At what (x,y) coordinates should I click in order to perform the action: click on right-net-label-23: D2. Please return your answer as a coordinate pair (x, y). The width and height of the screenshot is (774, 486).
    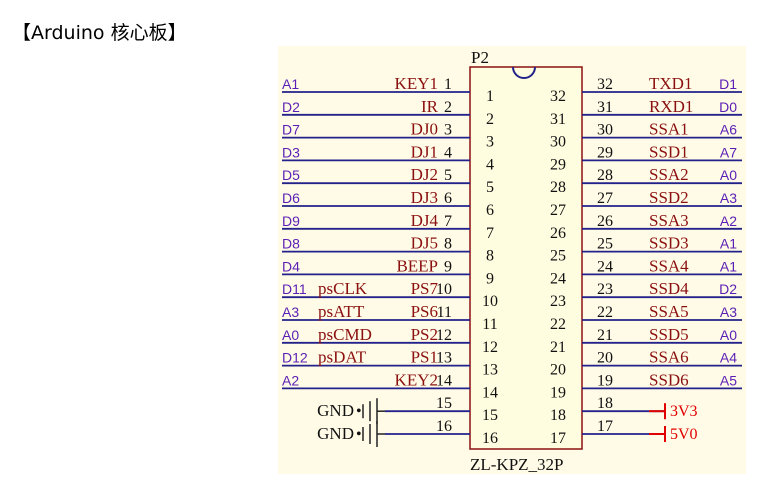
    Looking at the image, I should click on (728, 289).